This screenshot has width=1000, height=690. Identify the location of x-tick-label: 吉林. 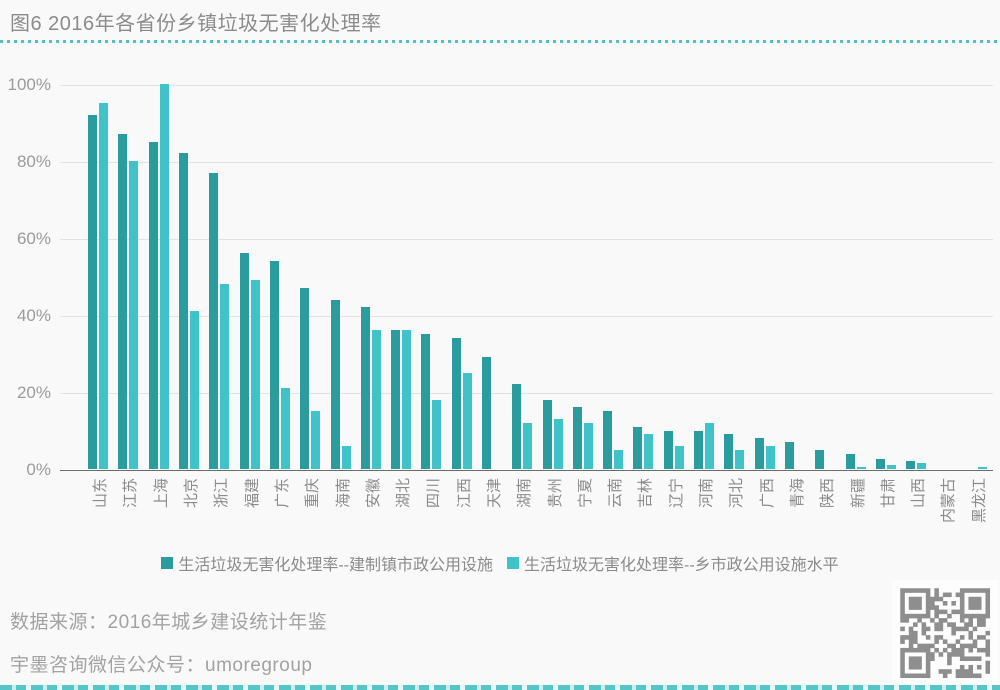
(646, 493).